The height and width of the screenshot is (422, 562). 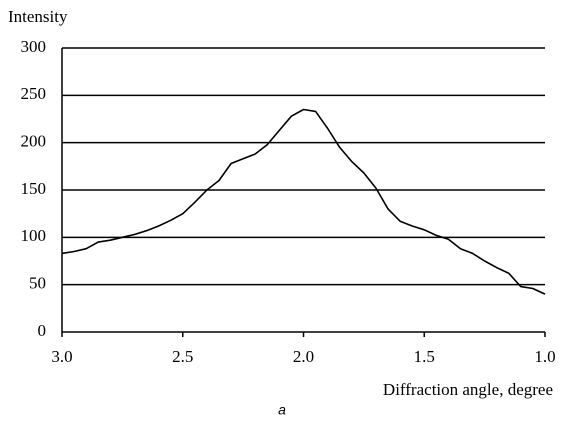 I want to click on x-tick-label: 2.0, so click(x=303, y=356).